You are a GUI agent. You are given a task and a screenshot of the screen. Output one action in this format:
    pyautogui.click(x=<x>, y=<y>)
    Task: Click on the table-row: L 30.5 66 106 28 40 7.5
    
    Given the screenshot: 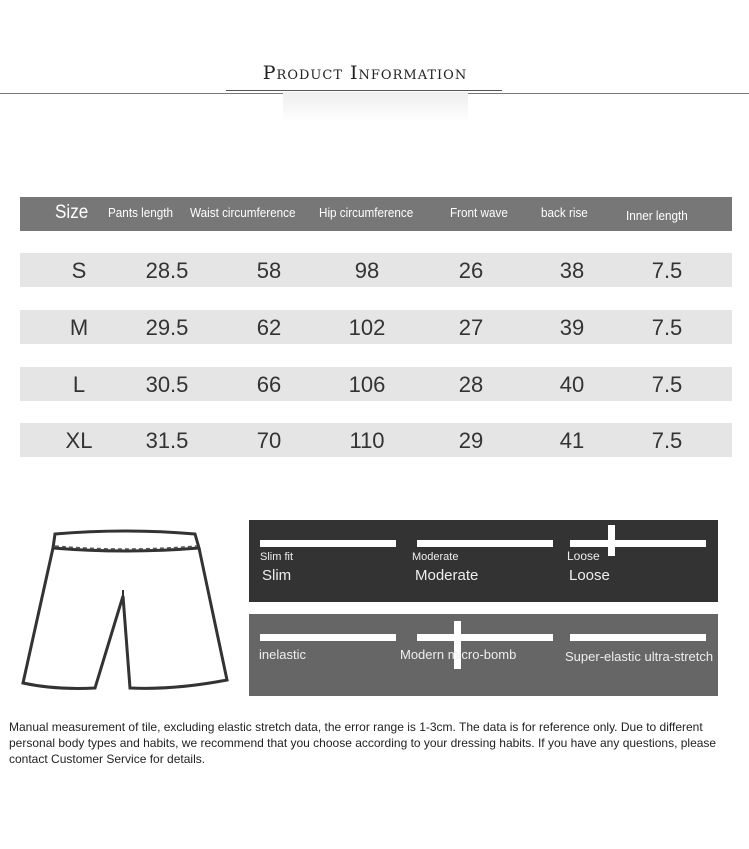 What is the action you would take?
    pyautogui.click(x=376, y=384)
    